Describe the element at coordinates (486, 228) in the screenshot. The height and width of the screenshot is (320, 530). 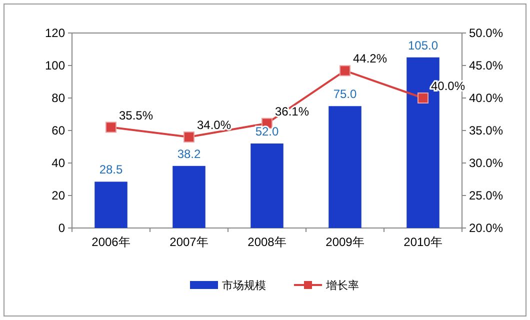
I see `y2tick: 20.0%` at that location.